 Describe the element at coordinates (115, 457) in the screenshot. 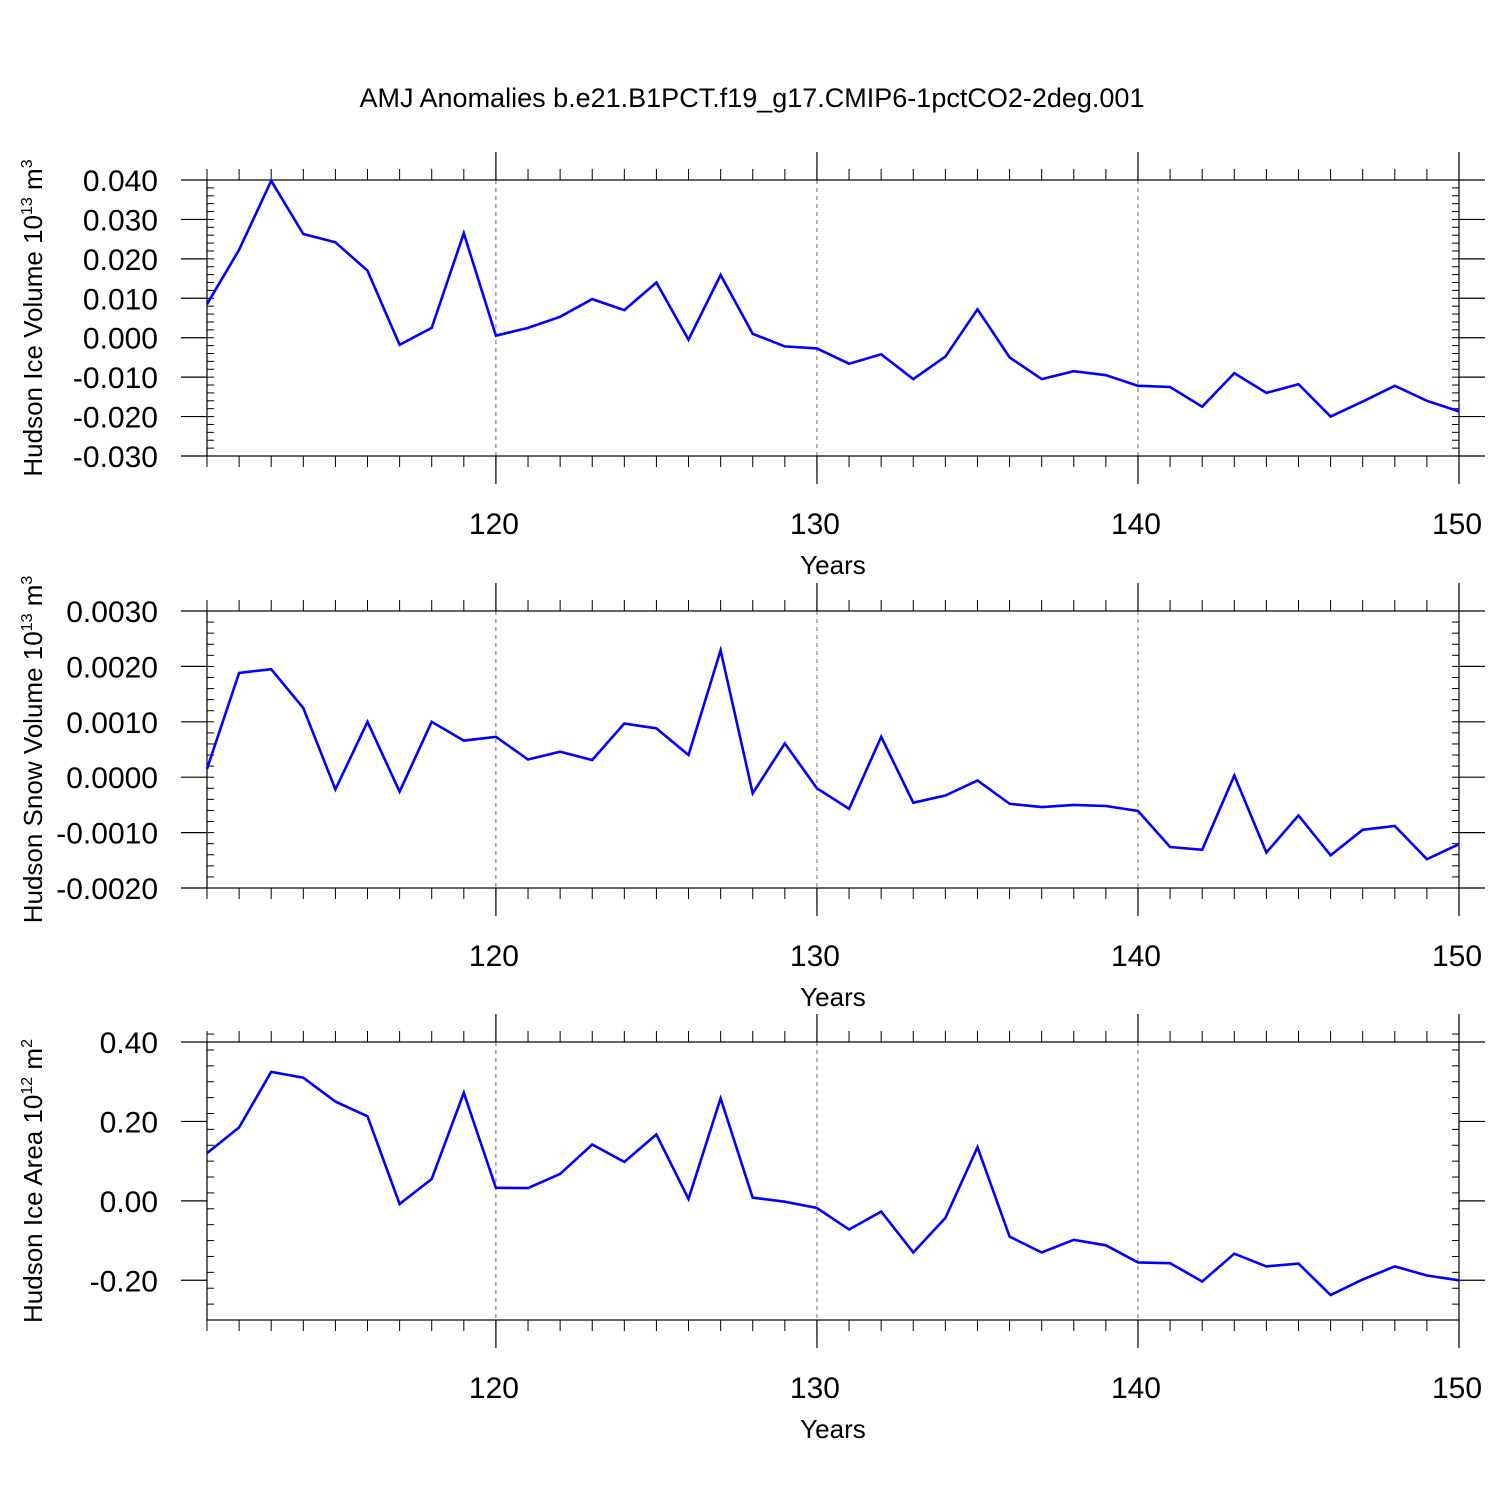

I see `y-tick-label: -0.030` at that location.